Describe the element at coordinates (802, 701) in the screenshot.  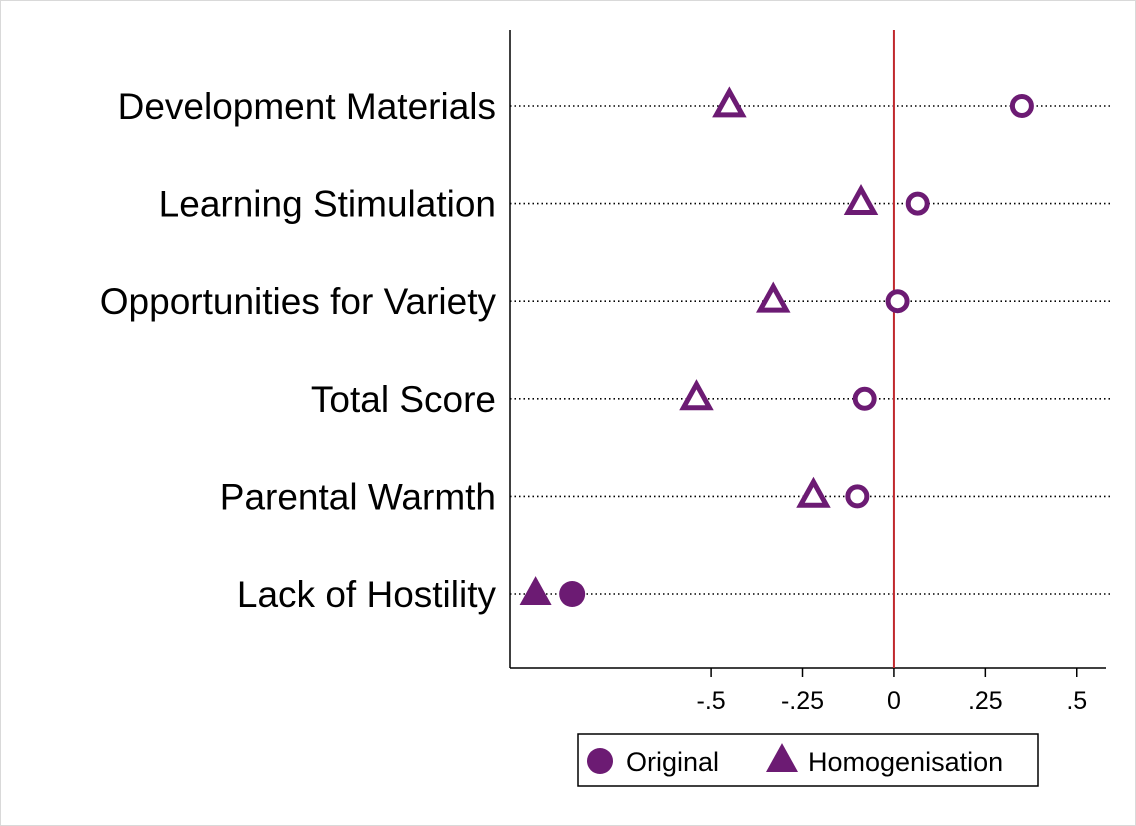
I see `x-tick-label: -.25` at that location.